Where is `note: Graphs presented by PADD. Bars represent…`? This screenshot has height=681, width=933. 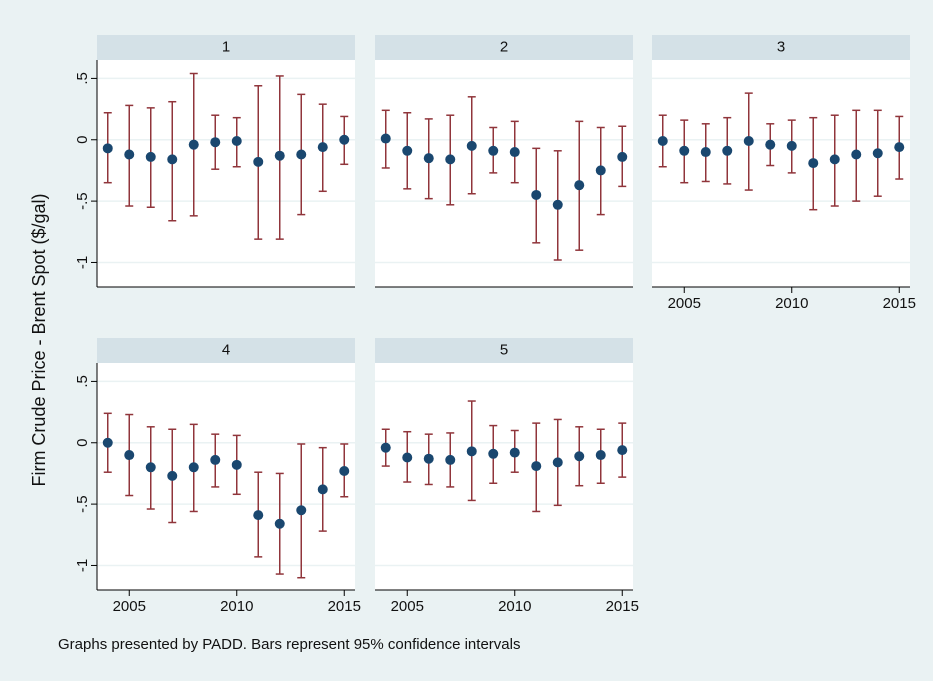 note: Graphs presented by PADD. Bars represent… is located at coordinates (289, 644).